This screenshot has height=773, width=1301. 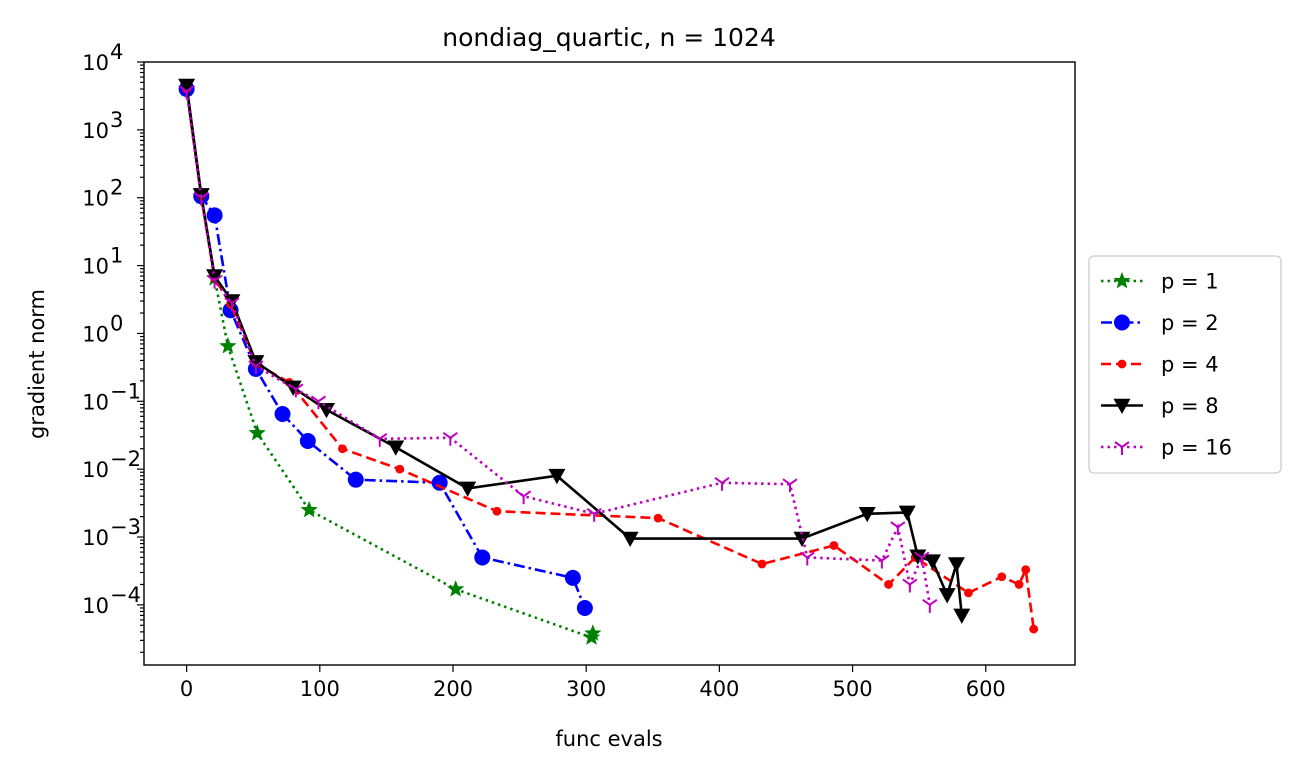 What do you see at coordinates (1190, 406) in the screenshot?
I see `legend-label: p = 8` at bounding box center [1190, 406].